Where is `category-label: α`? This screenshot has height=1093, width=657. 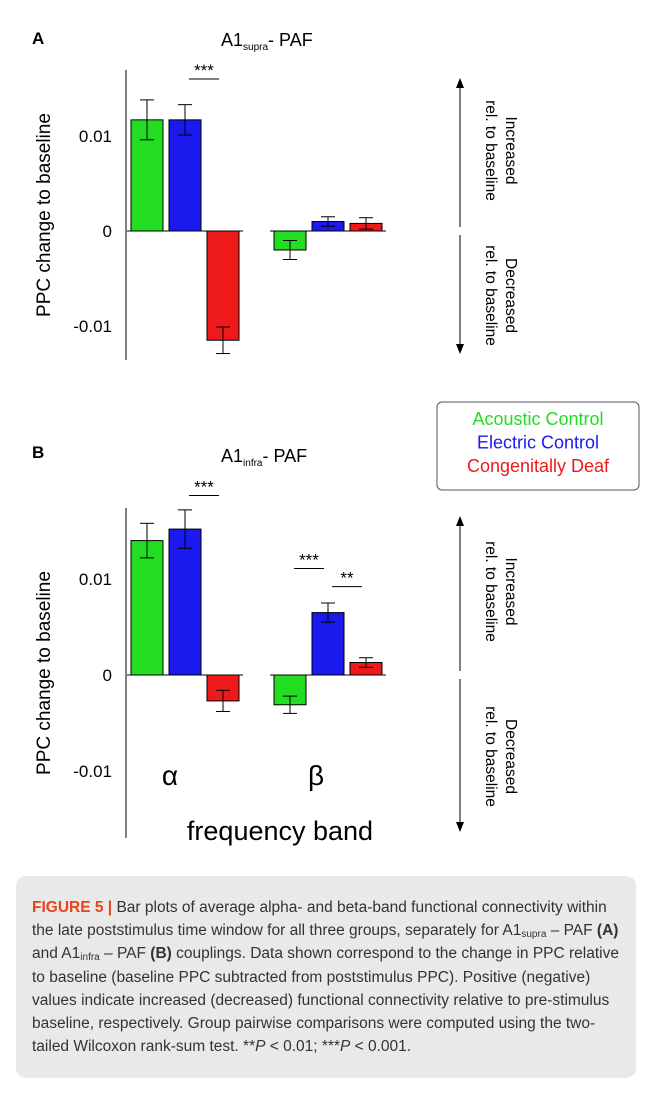
category-label: α is located at coordinates (170, 775).